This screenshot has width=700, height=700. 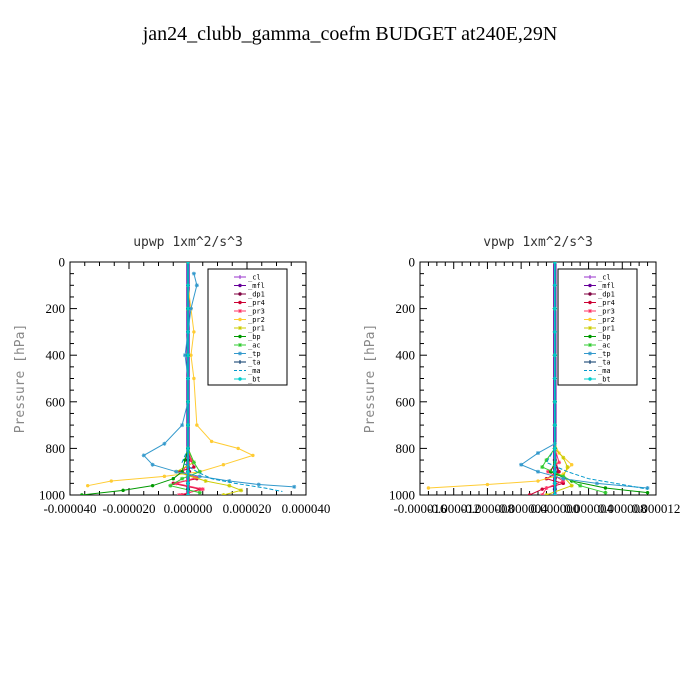 What do you see at coordinates (604, 371) in the screenshot?
I see `legend-label: _ma` at bounding box center [604, 371].